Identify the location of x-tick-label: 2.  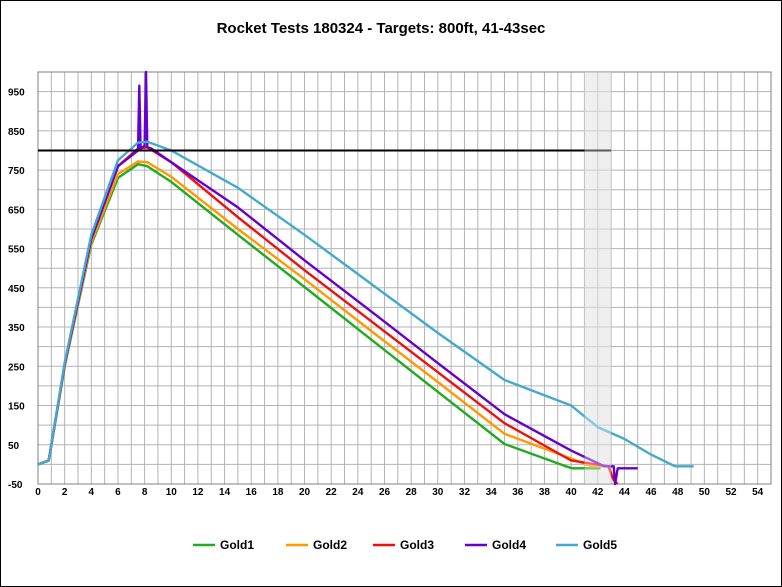
(65, 492).